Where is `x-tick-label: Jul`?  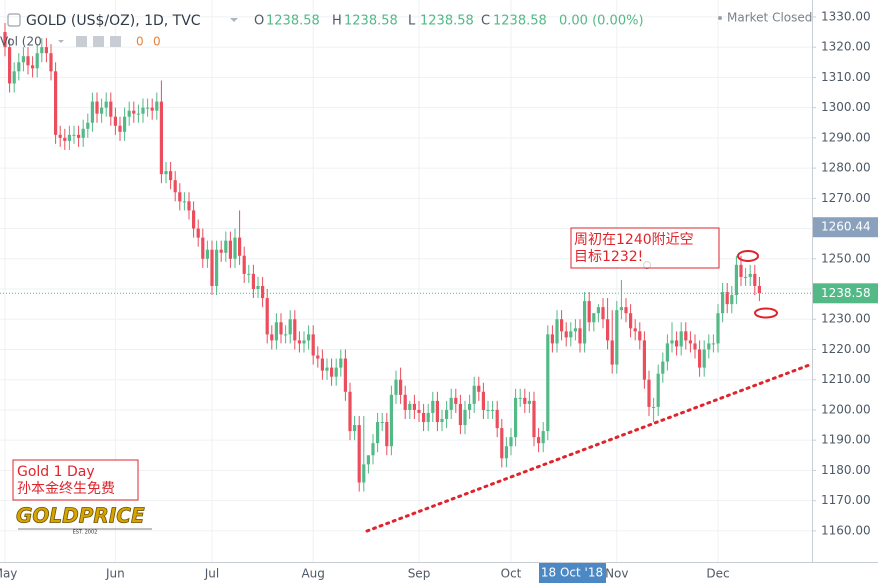
x-tick-label: Jul is located at coordinates (211, 574).